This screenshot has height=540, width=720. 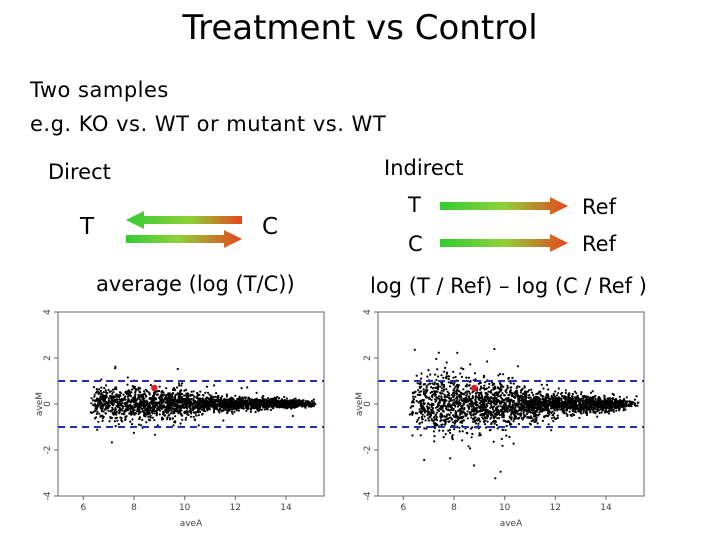 I want to click on x-tick-label: 14, so click(x=286, y=508).